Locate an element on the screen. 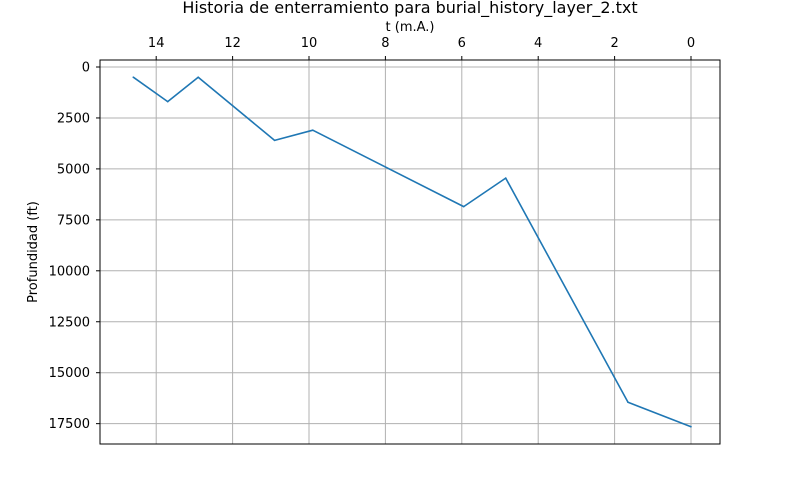 The width and height of the screenshot is (800, 500). x-tick-label: 6 is located at coordinates (462, 43).